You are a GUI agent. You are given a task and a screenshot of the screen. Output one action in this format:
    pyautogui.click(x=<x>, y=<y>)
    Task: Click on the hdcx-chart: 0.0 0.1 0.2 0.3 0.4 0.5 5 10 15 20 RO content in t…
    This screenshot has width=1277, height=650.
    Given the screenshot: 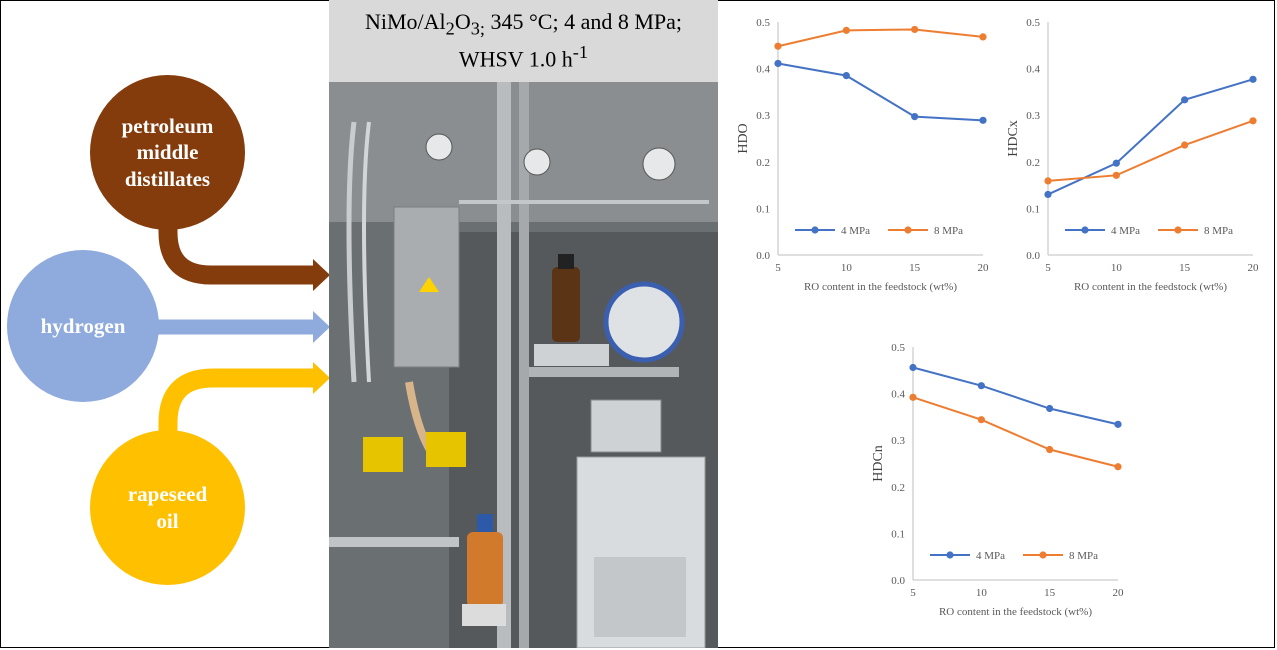 What is the action you would take?
    pyautogui.click(x=1135, y=160)
    